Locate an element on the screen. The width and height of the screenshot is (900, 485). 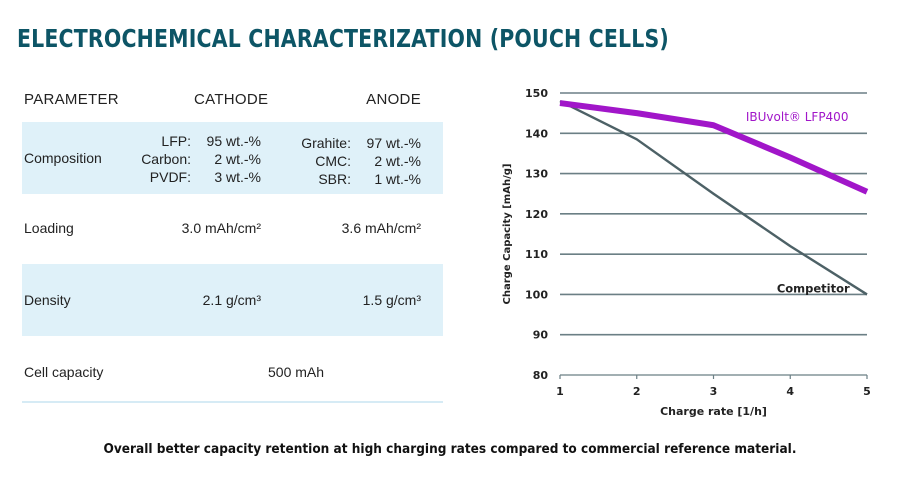
x-axis-label: Charge rate [1/h] is located at coordinates (713, 411).